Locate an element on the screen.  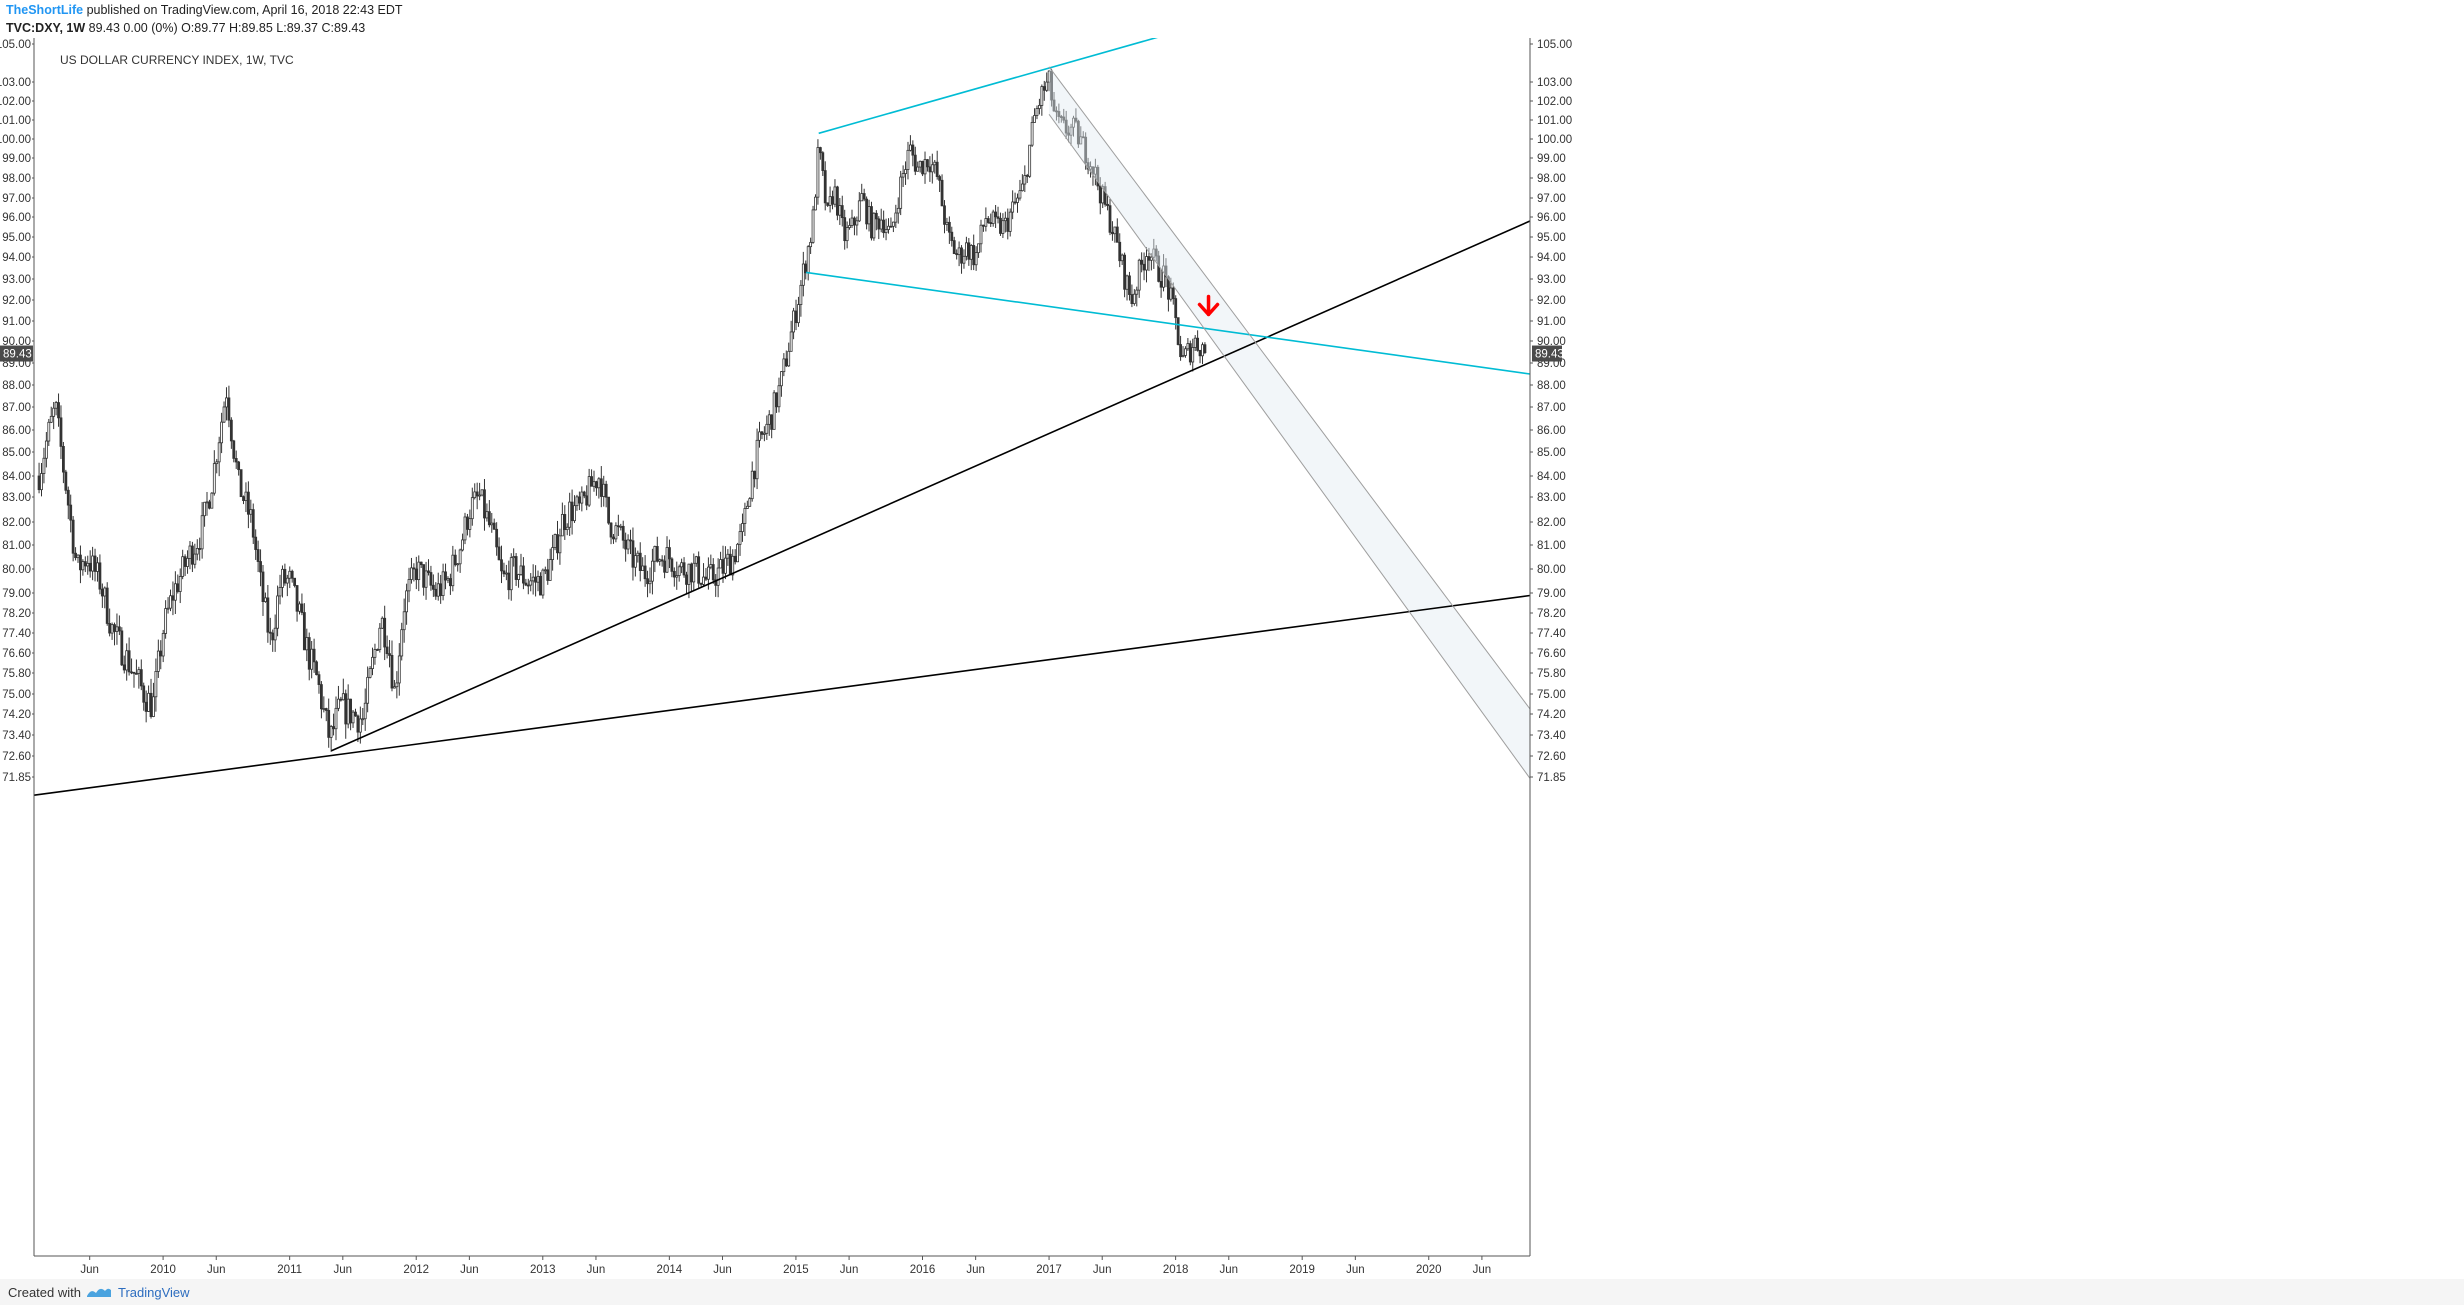
right-price-tick-label: 78.20 is located at coordinates (1551, 614).